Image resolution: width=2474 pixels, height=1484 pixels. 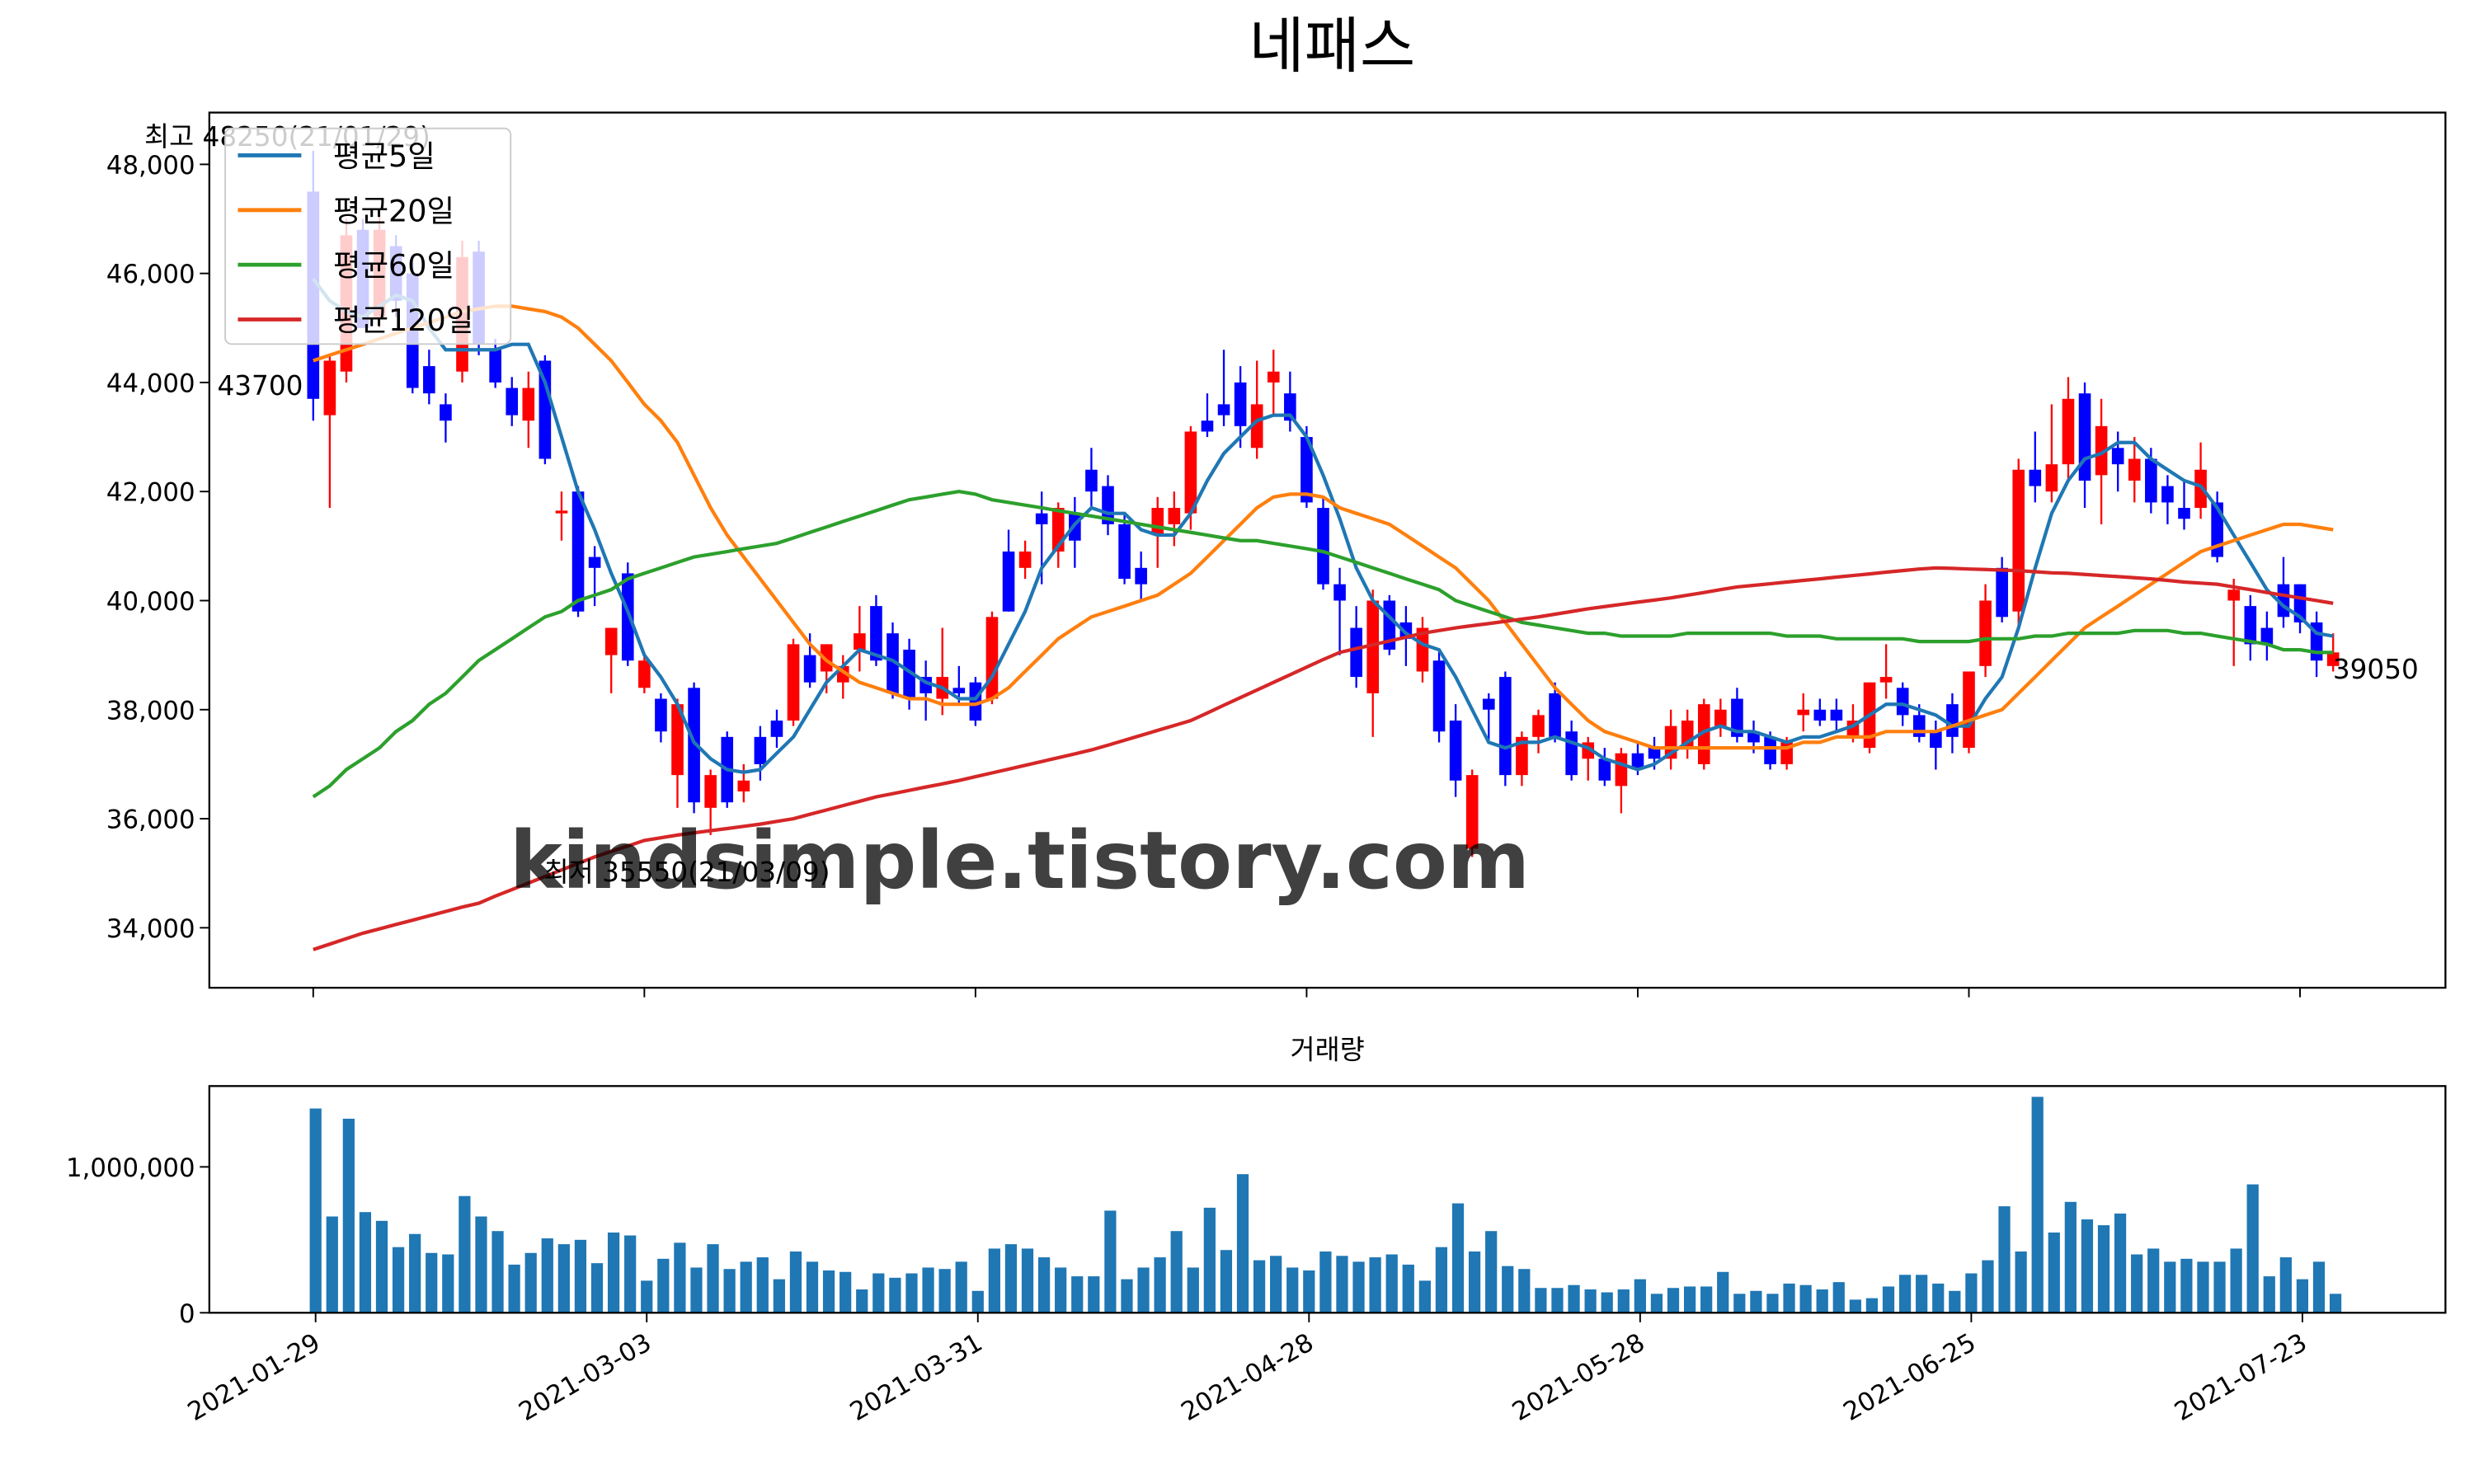 I want to click on y-tick-label: 46,000, so click(x=150, y=274).